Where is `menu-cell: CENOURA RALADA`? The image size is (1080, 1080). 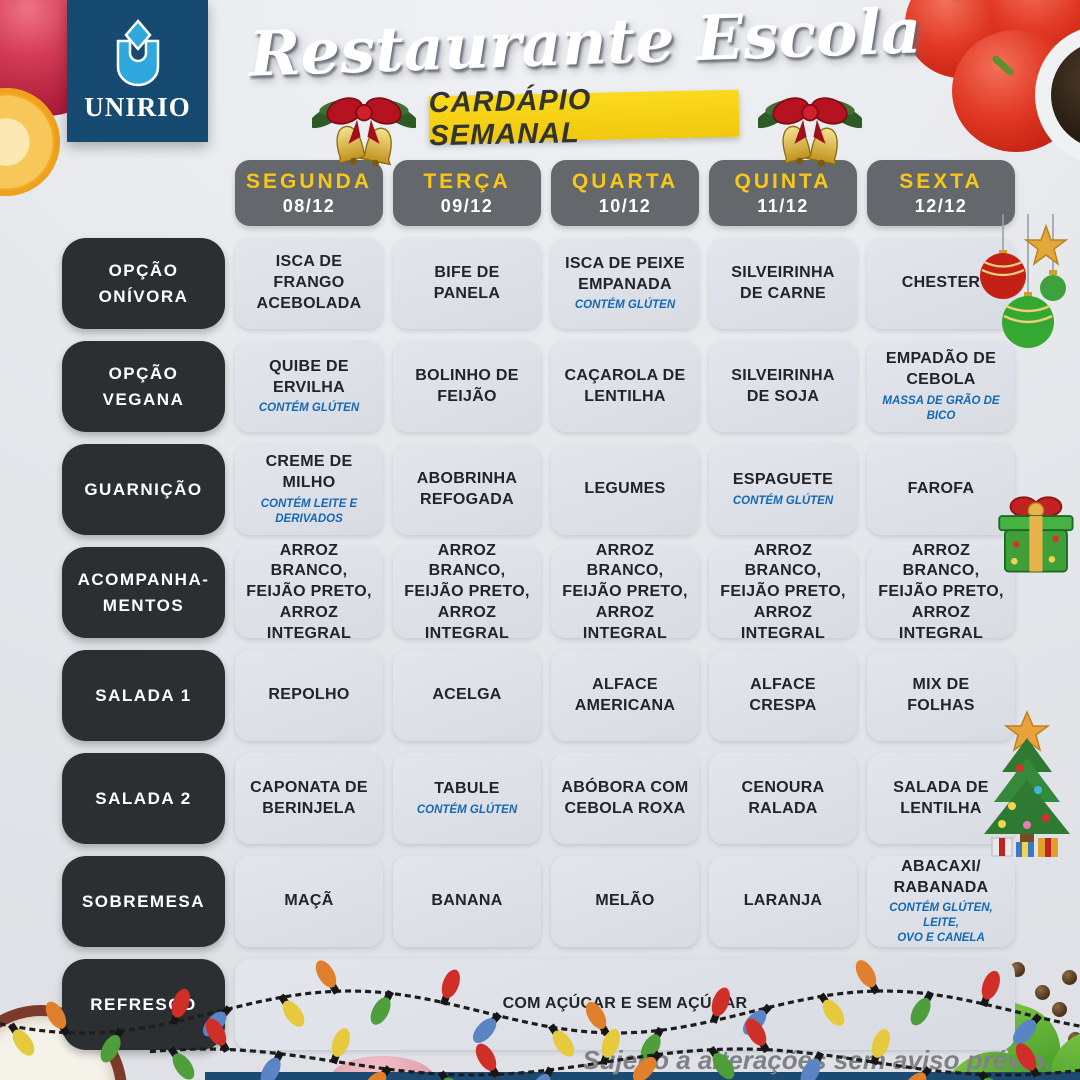
menu-cell: CENOURA RALADA is located at coordinates (783, 798).